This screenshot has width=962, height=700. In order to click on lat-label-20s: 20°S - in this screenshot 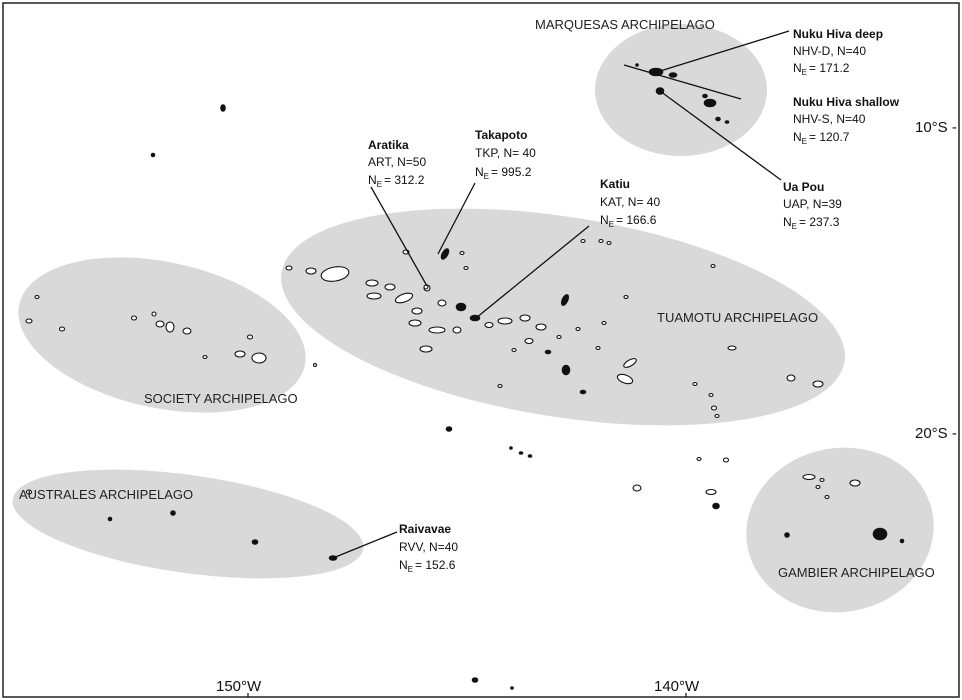, I will do `click(936, 433)`.